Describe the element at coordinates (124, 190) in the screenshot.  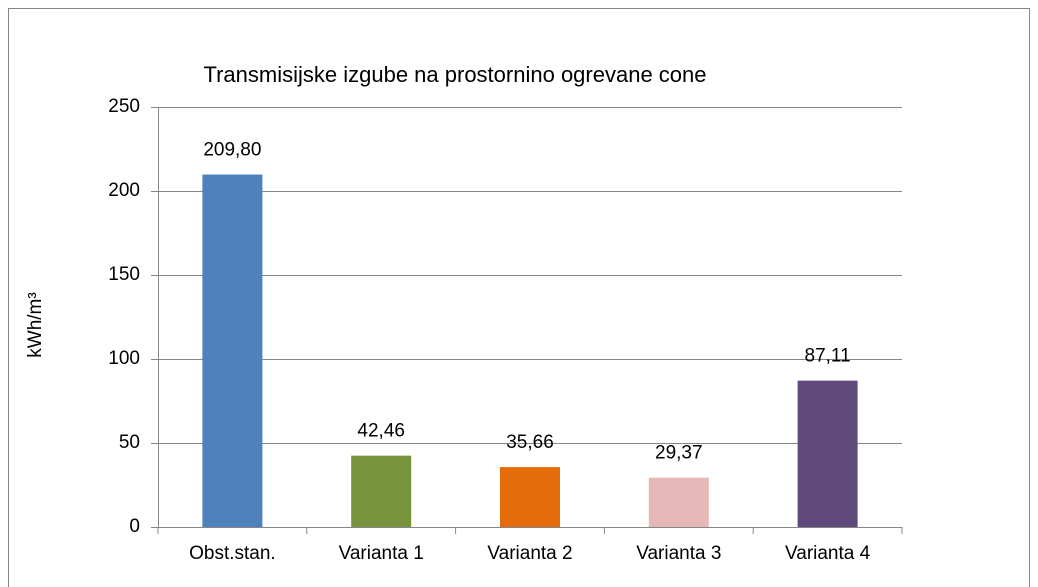
I see `y-tick-label: 200` at that location.